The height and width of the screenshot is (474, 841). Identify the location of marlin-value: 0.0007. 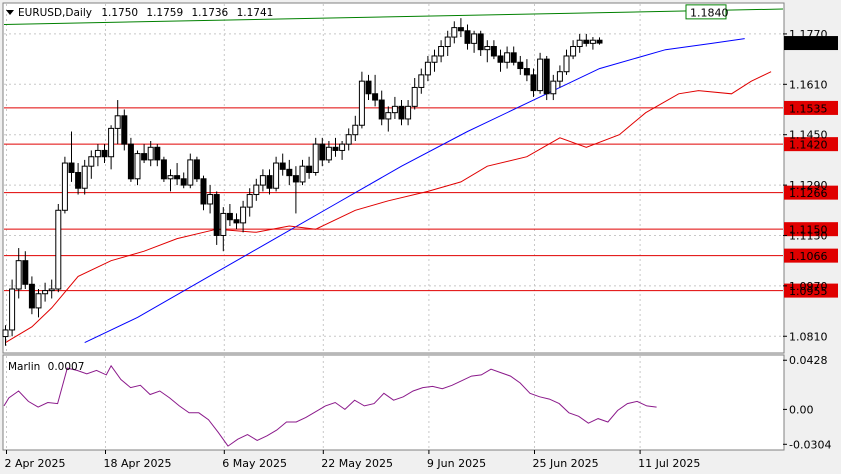
(66, 367).